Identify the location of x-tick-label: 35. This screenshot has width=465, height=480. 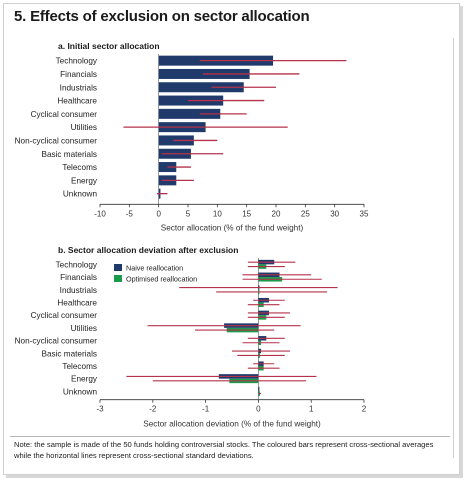
(364, 213).